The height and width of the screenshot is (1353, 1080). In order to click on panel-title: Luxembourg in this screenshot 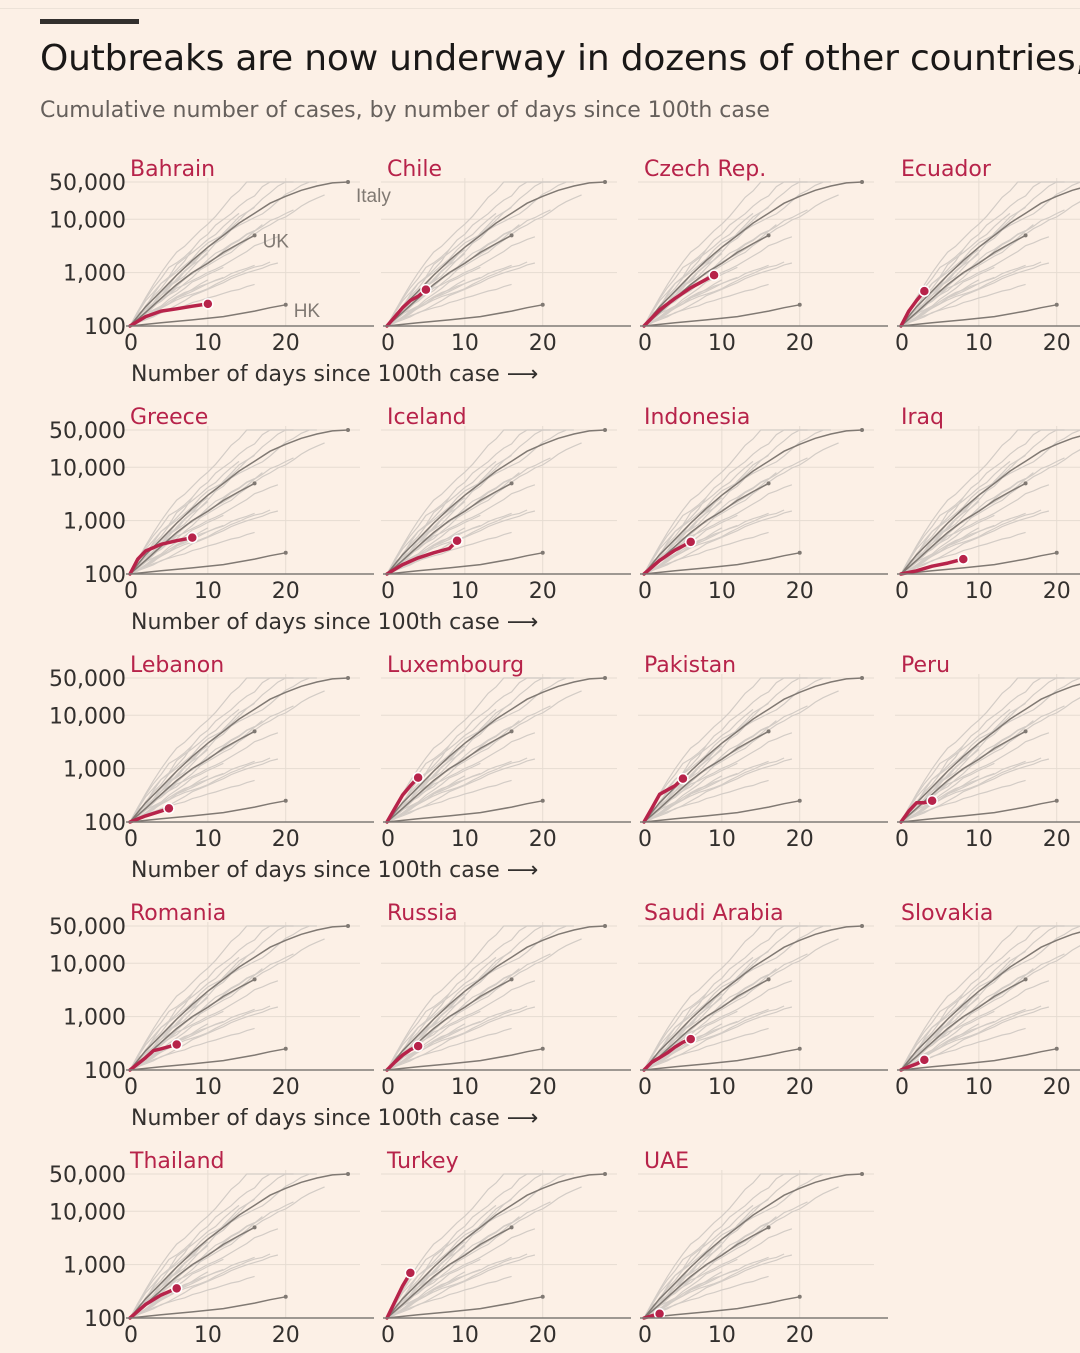, I will do `click(455, 665)`.